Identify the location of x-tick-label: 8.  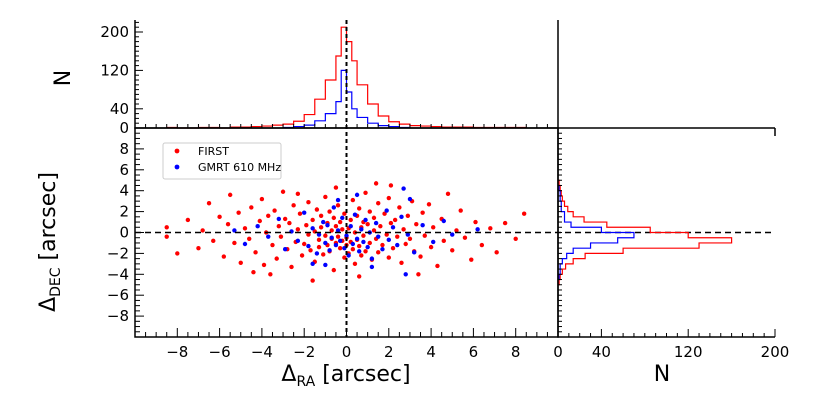
(516, 352).